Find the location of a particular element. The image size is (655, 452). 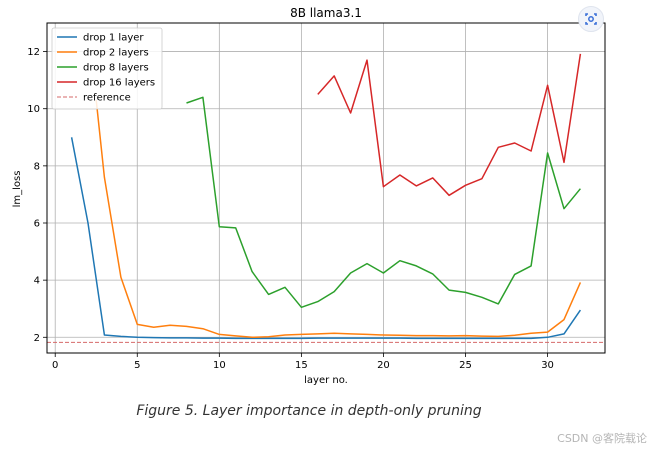

x-tick-label: 0 is located at coordinates (55, 365).